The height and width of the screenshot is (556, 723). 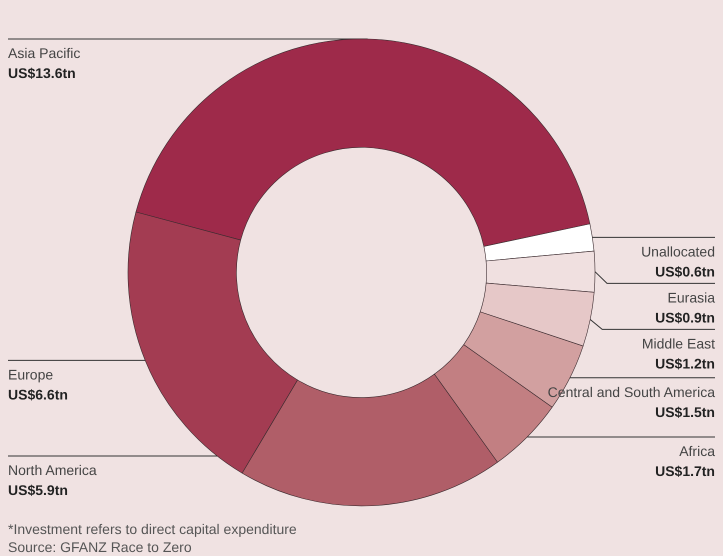 I want to click on data-label: US$1.5tn, so click(x=685, y=412).